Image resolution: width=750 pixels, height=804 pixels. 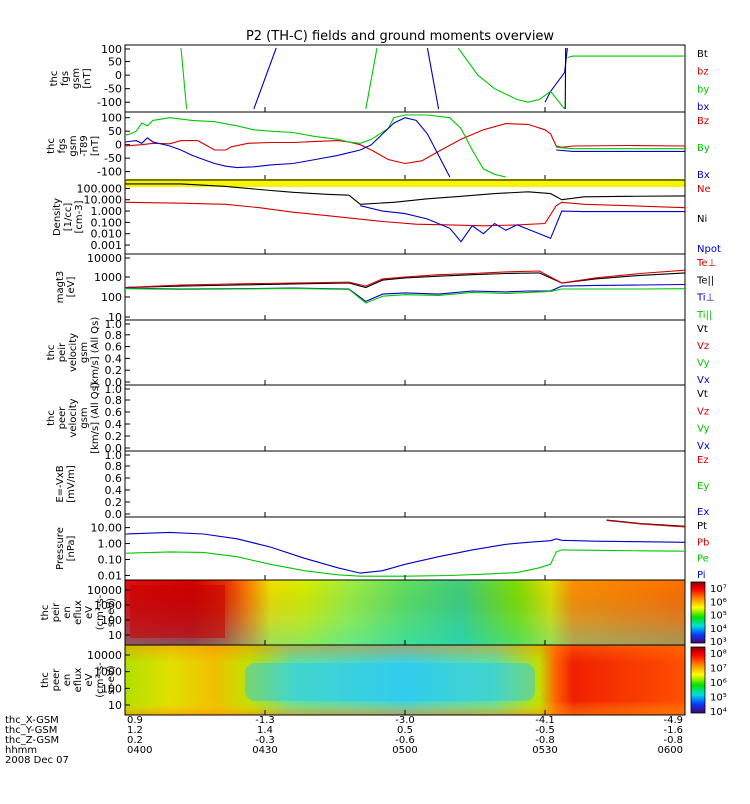 What do you see at coordinates (66, 484) in the screenshot?
I see `y-axis-label-efield: E=-VxB[mV/m]` at bounding box center [66, 484].